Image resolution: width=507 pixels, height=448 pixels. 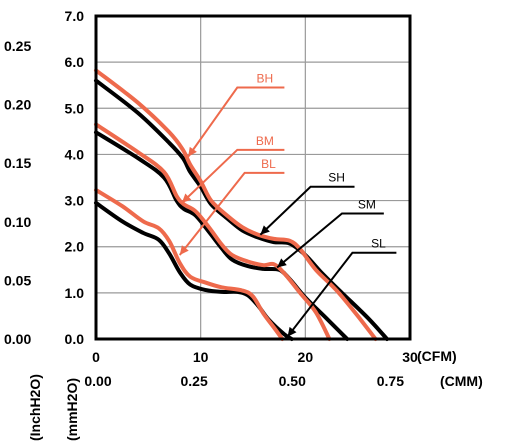 I want to click on x-tick-label-cfm: 20, so click(x=306, y=357).